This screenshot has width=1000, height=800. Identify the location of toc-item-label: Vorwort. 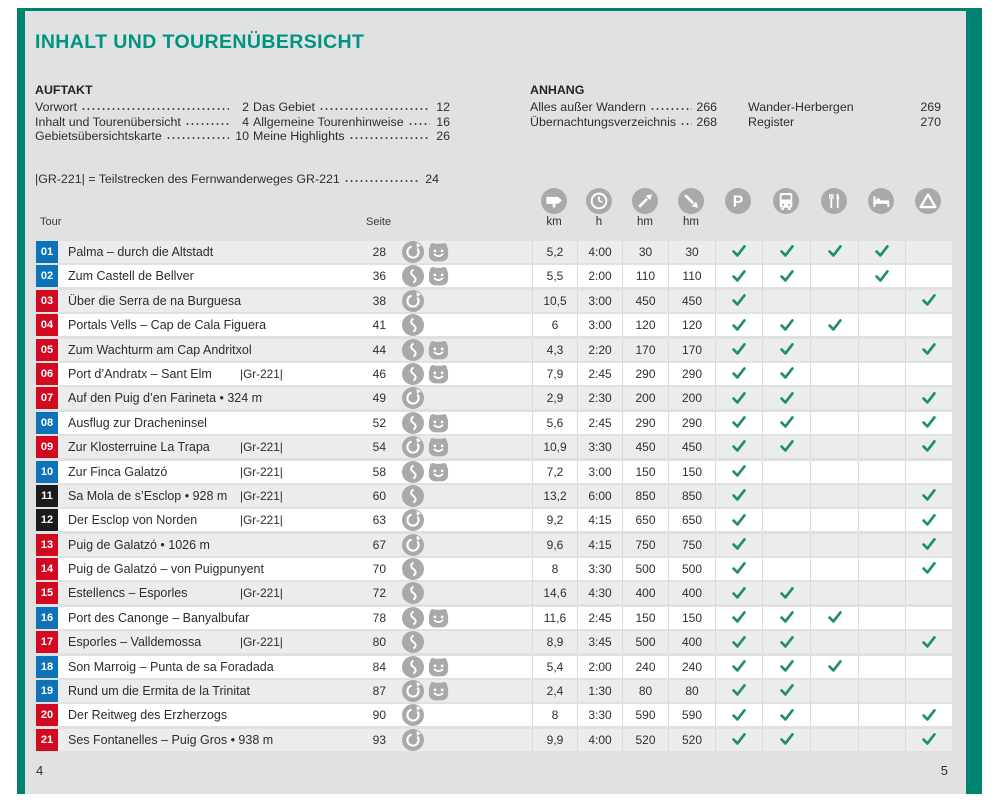
(56, 107).